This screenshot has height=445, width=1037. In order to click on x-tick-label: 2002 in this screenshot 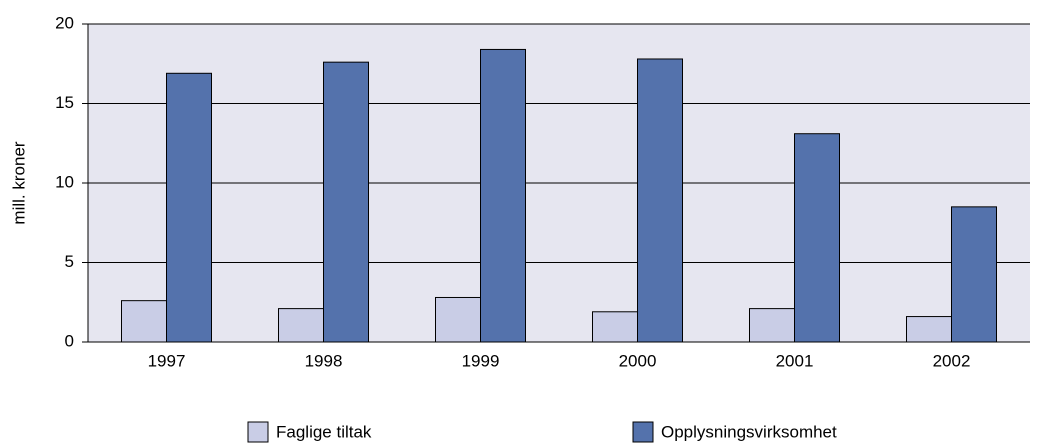, I will do `click(952, 360)`.